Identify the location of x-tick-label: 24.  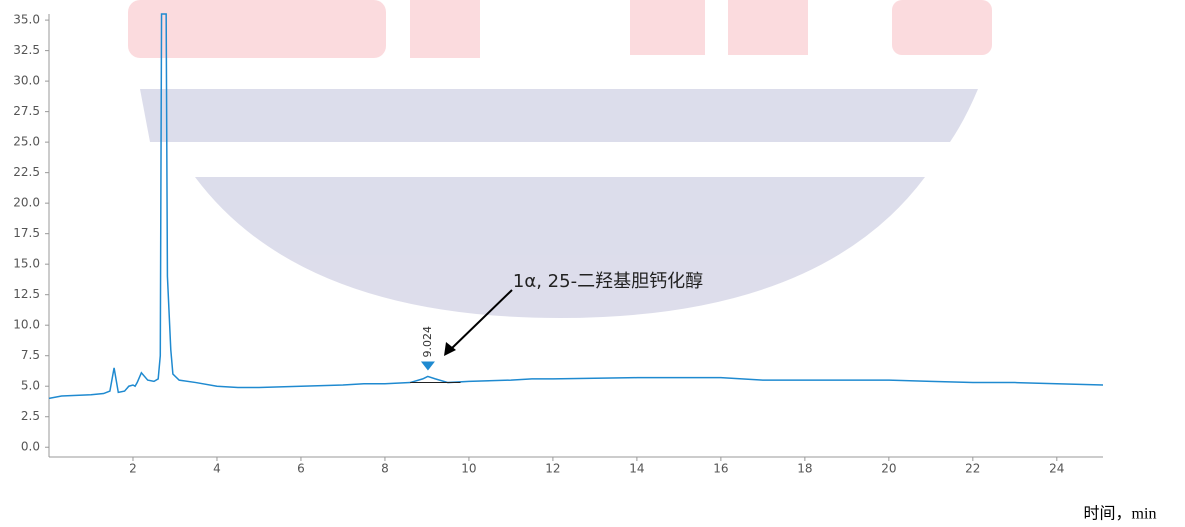
(1056, 469).